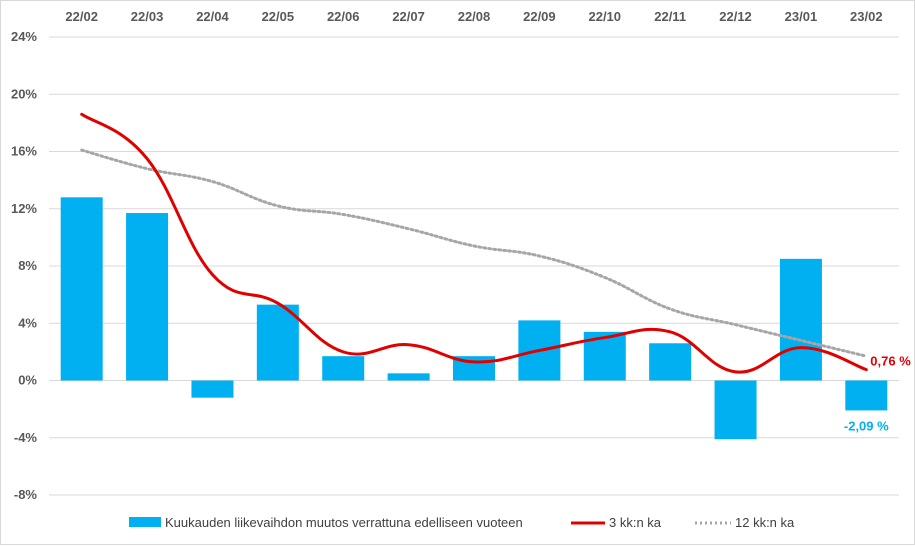  What do you see at coordinates (27, 380) in the screenshot?
I see `y-tick-label: 0%` at bounding box center [27, 380].